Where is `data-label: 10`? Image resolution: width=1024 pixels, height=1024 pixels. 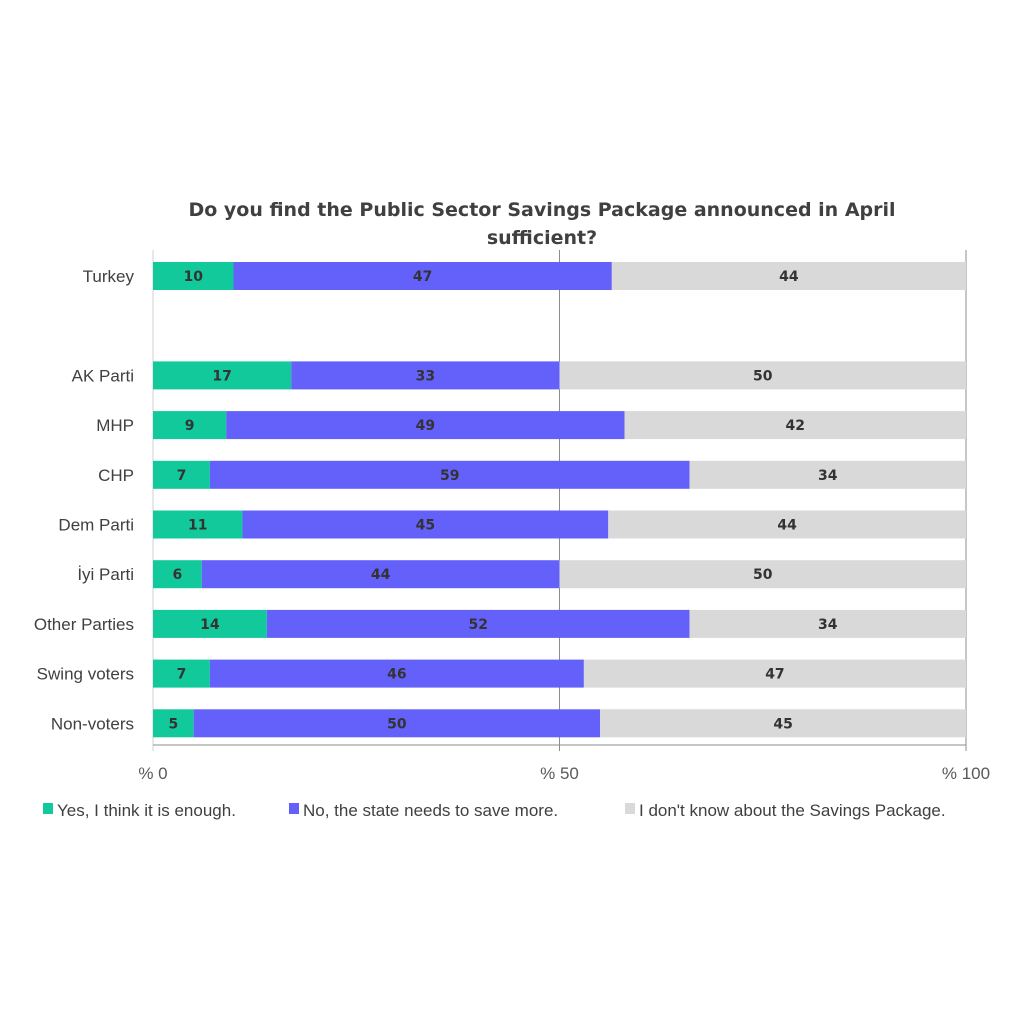 data-label: 10 is located at coordinates (194, 277).